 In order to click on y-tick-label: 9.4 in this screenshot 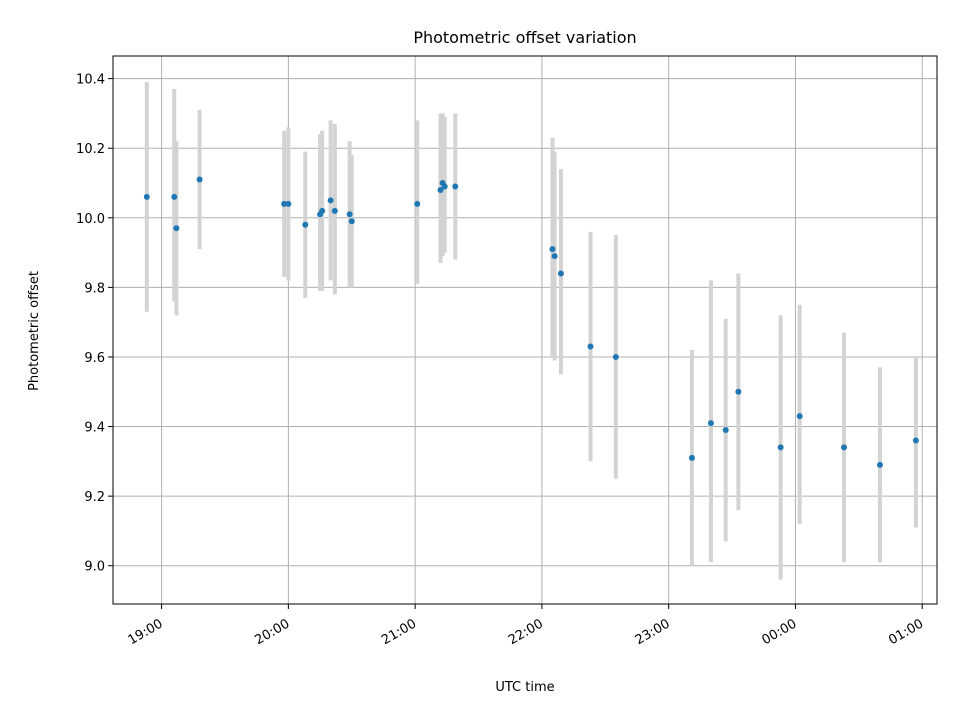, I will do `click(94, 428)`.